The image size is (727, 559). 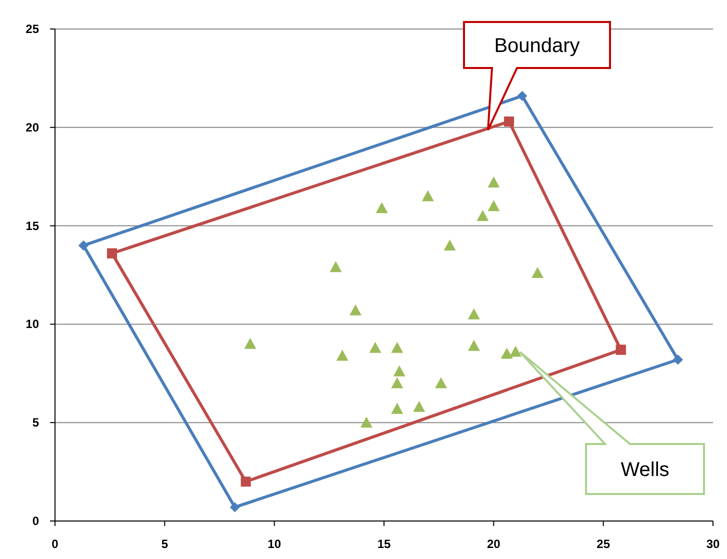 I want to click on x-tick-label: 15, so click(x=384, y=544).